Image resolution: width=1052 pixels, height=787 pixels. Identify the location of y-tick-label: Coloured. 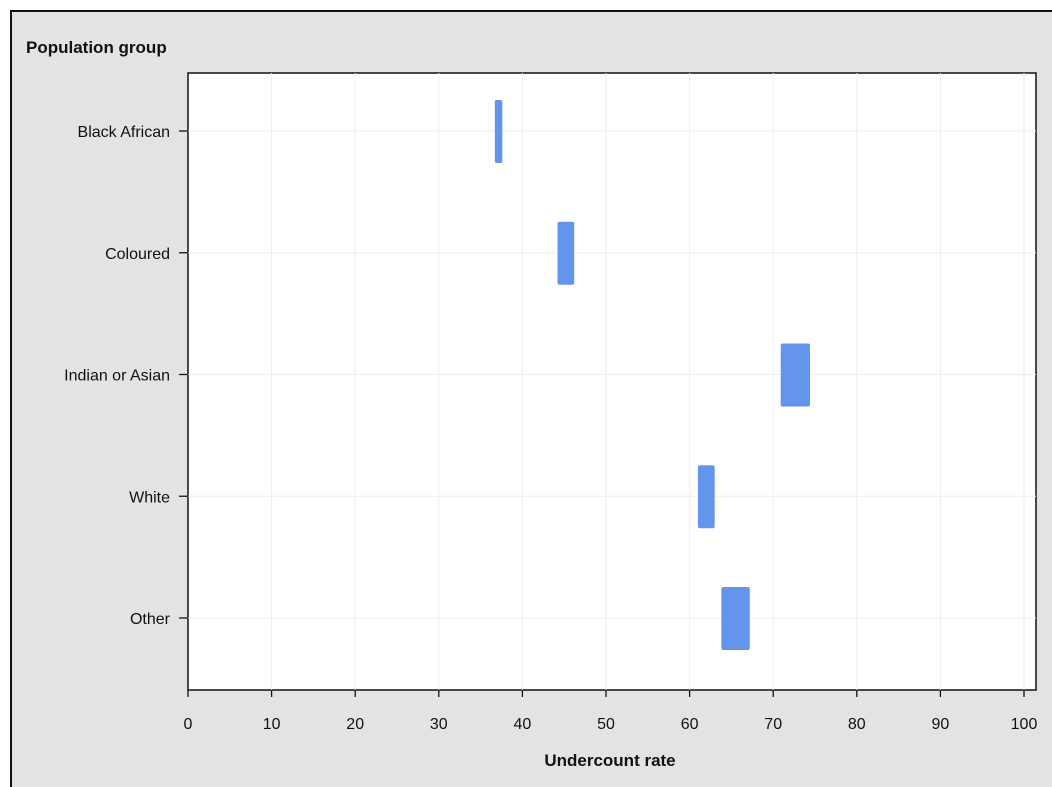
(137, 254).